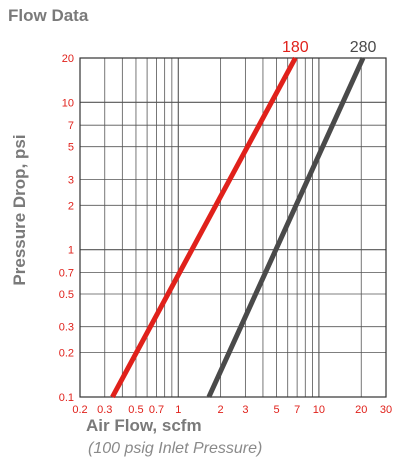 The image size is (398, 466). I want to click on y-tick-label: 1, so click(71, 251).